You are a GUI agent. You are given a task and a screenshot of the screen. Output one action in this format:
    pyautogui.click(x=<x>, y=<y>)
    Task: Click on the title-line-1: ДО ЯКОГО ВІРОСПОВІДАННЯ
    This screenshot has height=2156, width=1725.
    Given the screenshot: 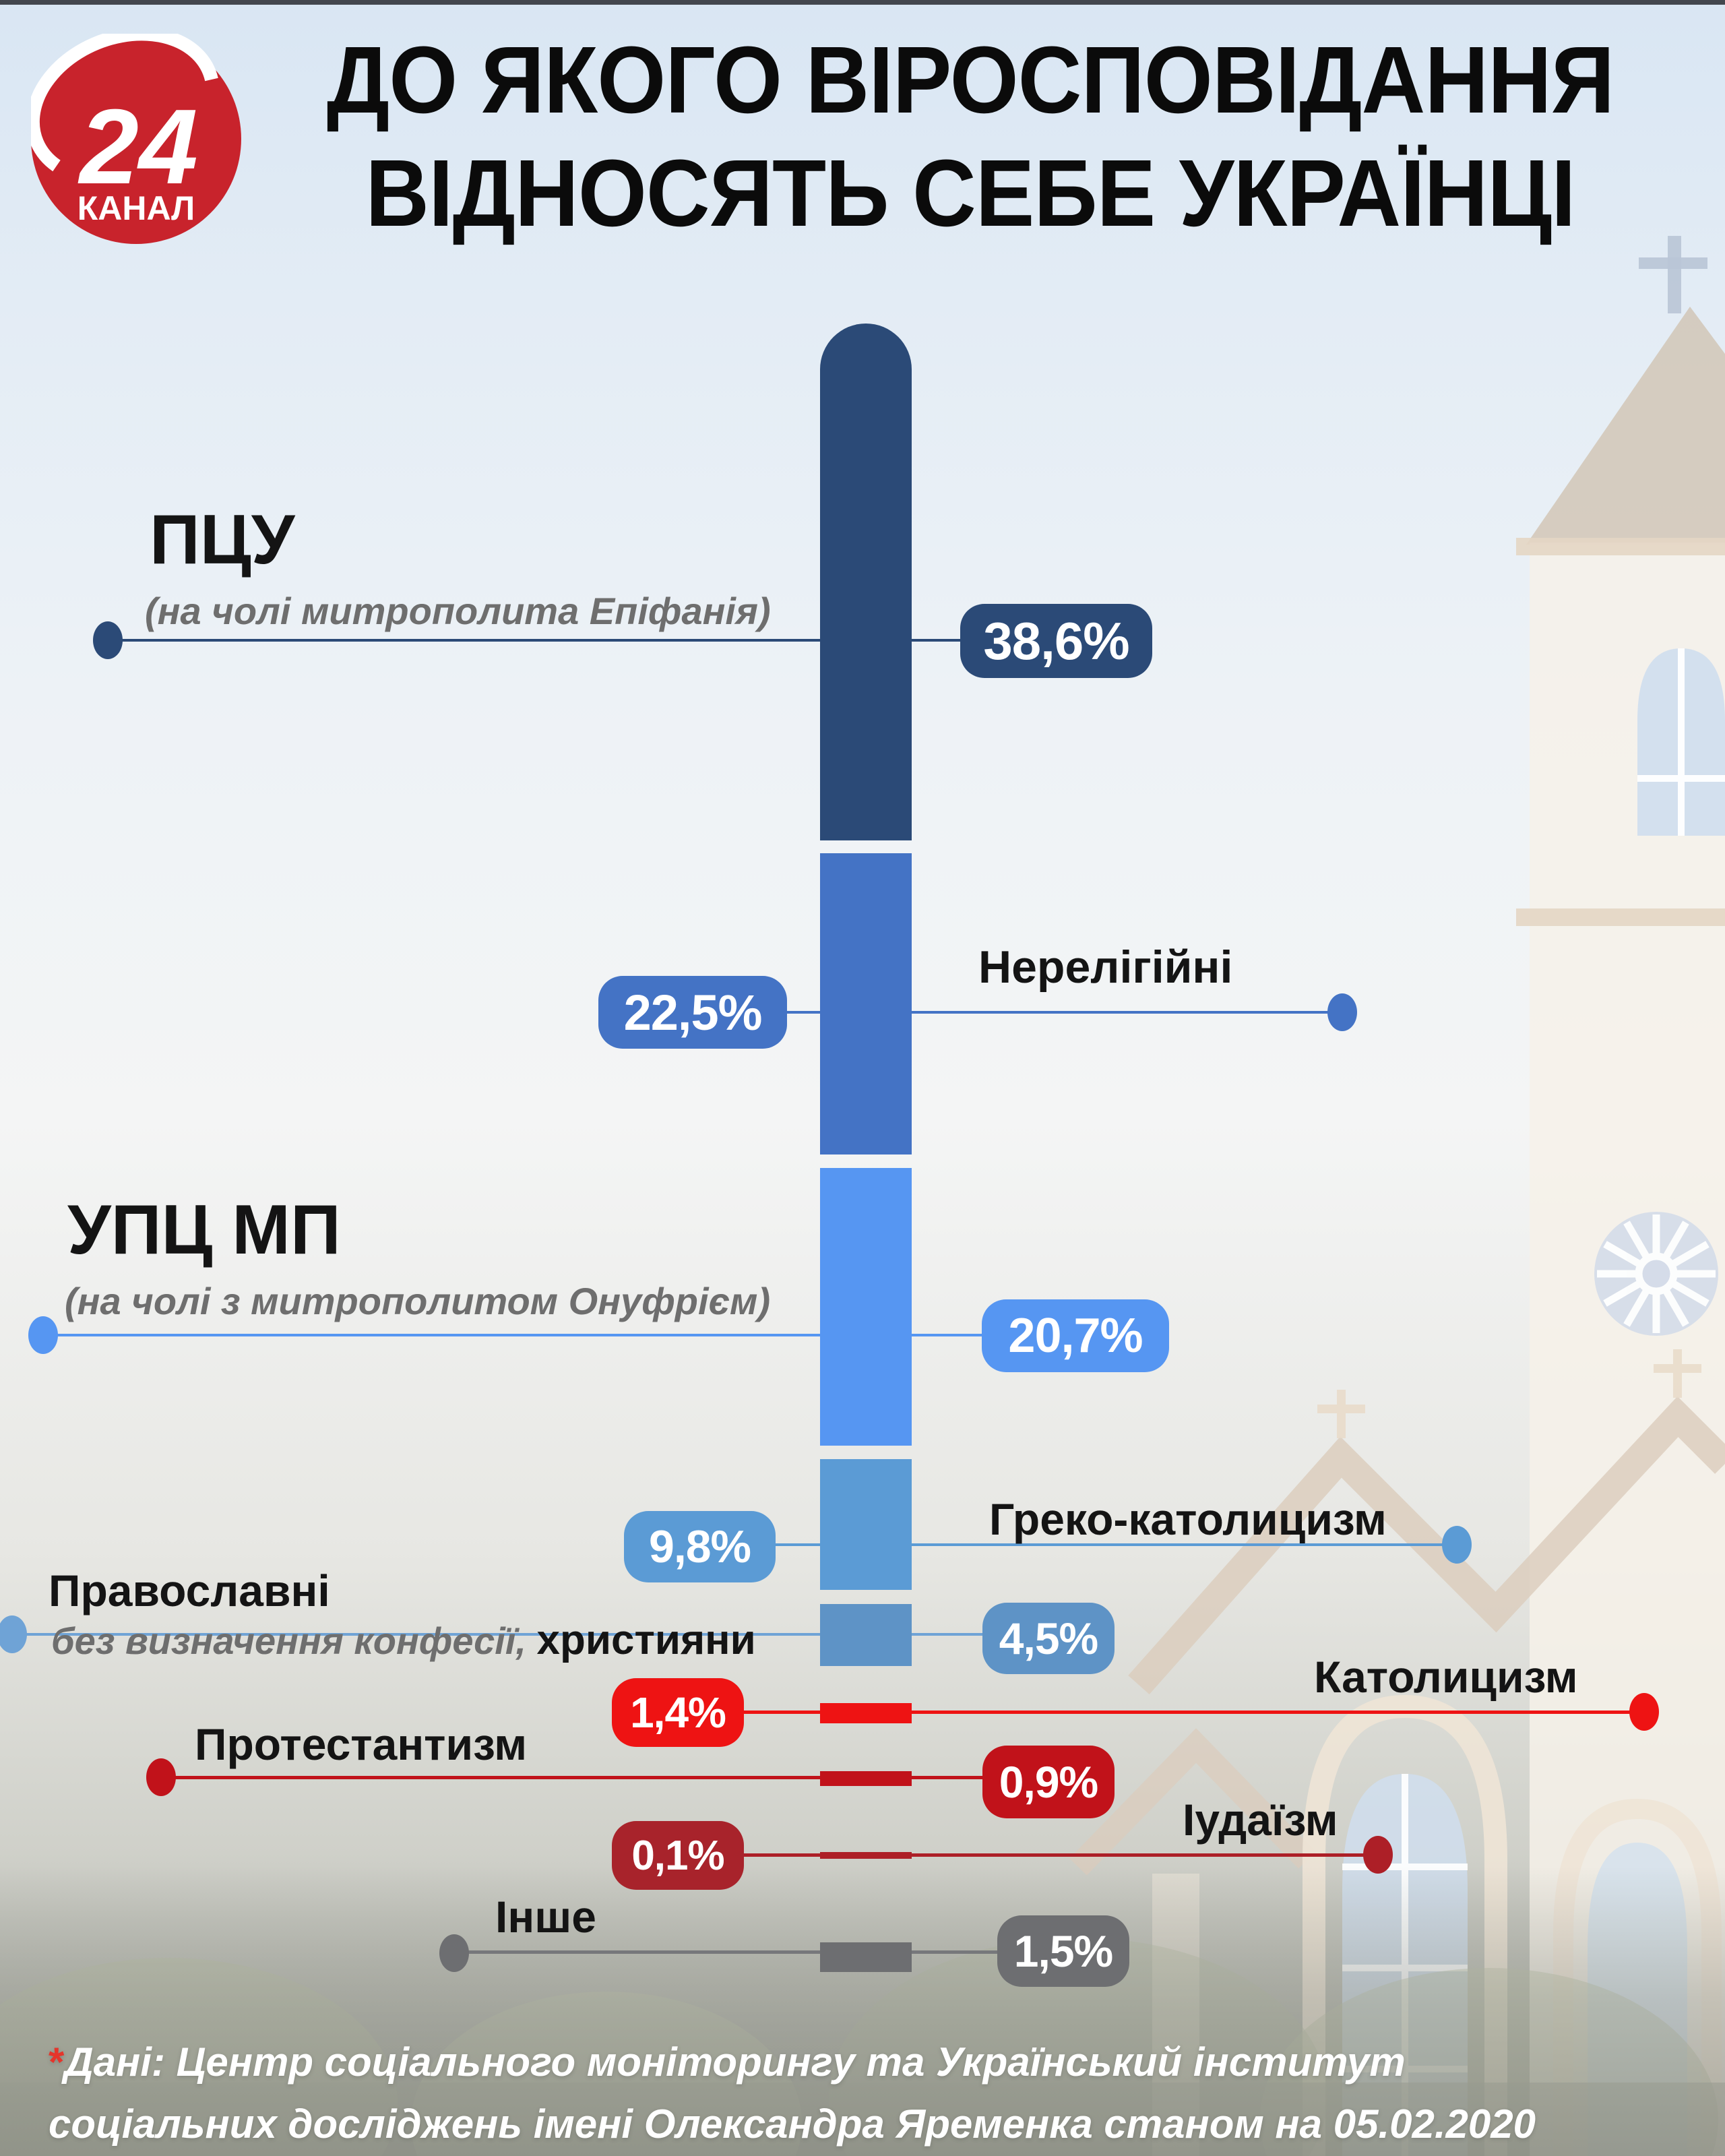 What is the action you would take?
    pyautogui.click(x=970, y=80)
    